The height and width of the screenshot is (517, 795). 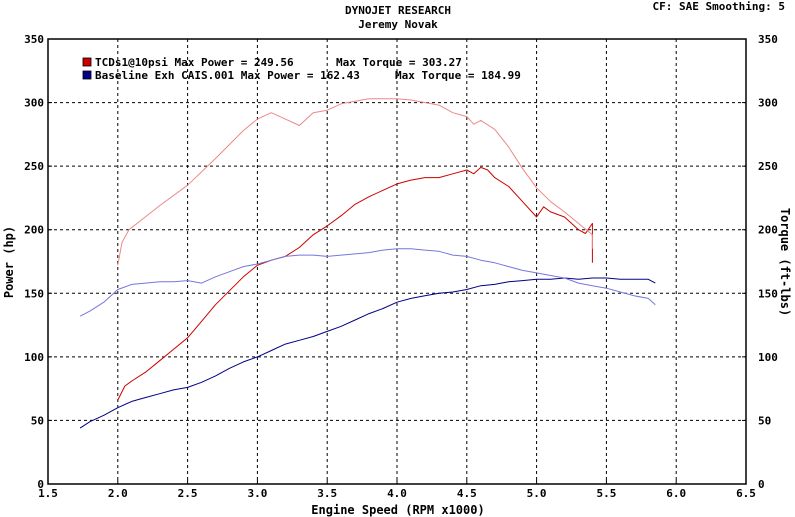 I want to click on x-tick-label: 1.5, so click(x=48, y=493).